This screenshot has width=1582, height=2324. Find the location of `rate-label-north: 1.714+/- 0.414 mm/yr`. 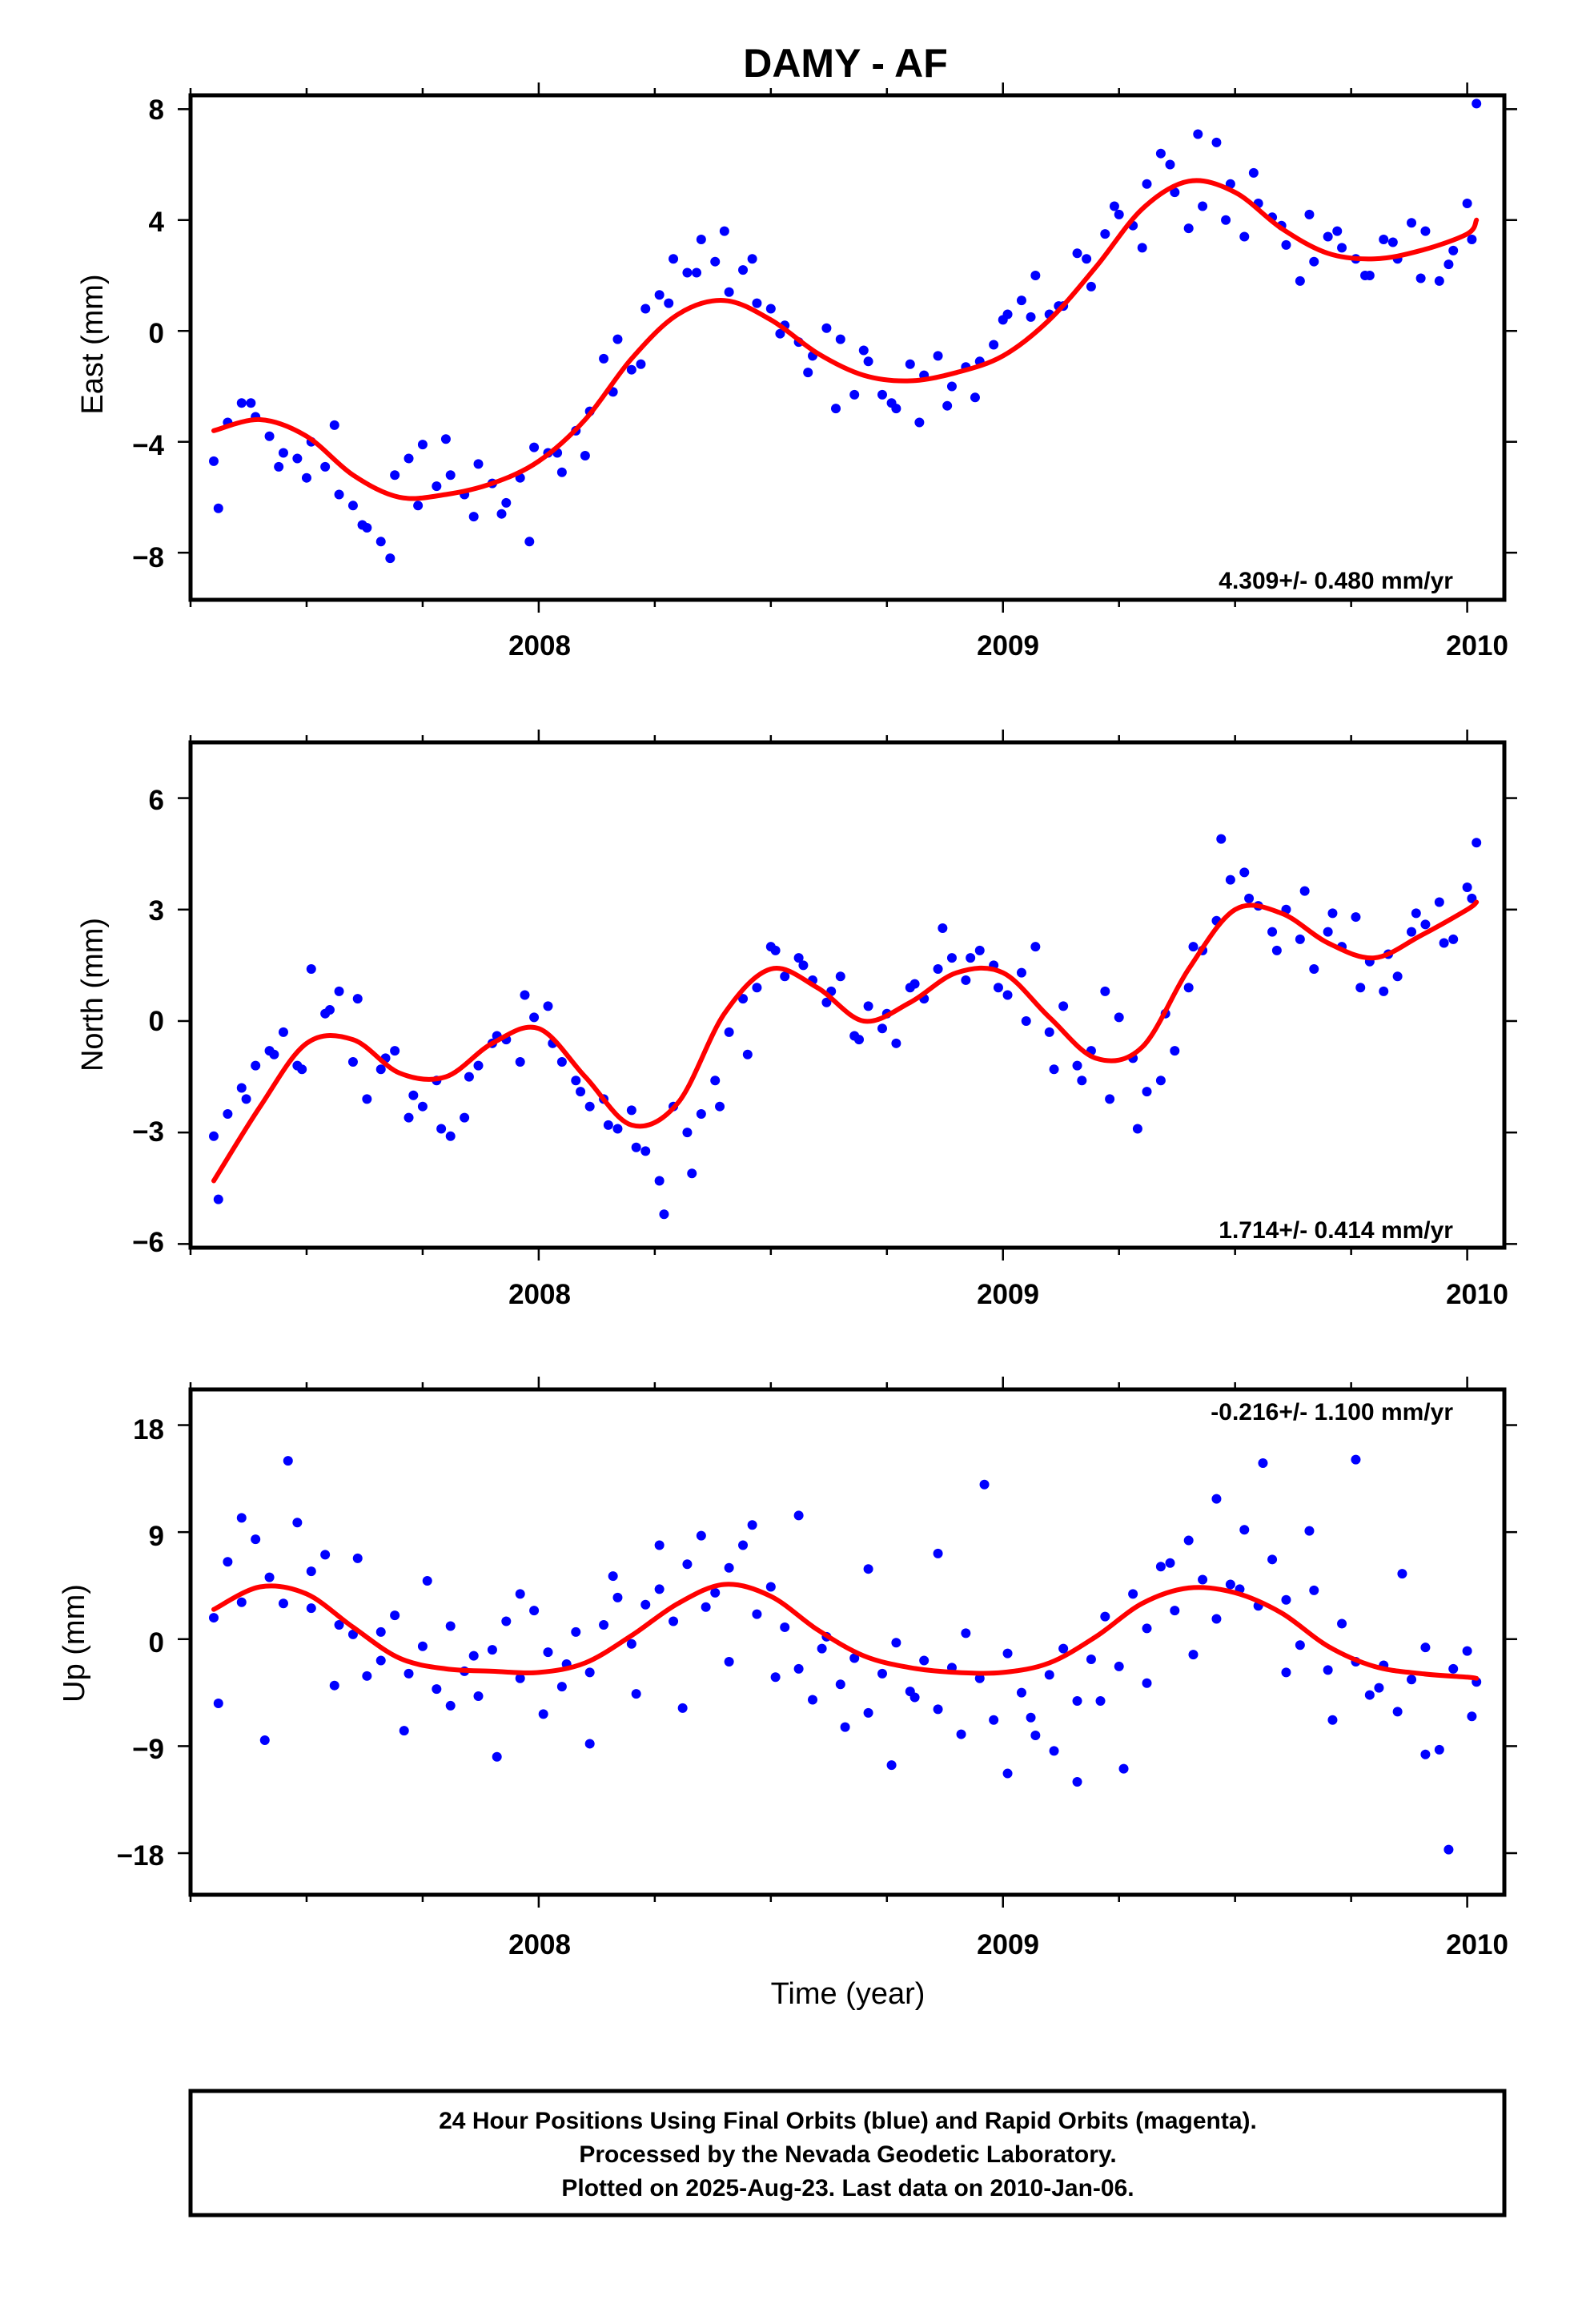

rate-label-north: 1.714+/- 0.414 mm/yr is located at coordinates (1336, 1230).